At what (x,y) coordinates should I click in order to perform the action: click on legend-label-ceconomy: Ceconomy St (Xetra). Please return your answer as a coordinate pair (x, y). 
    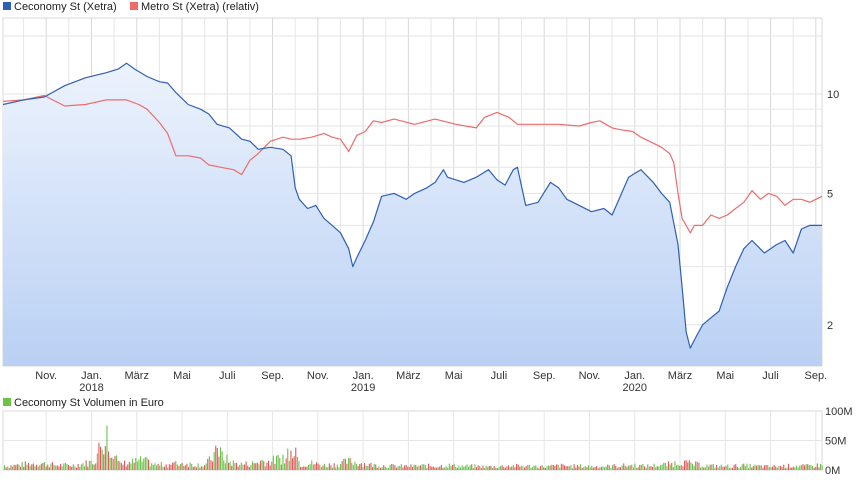
    Looking at the image, I should click on (65, 7).